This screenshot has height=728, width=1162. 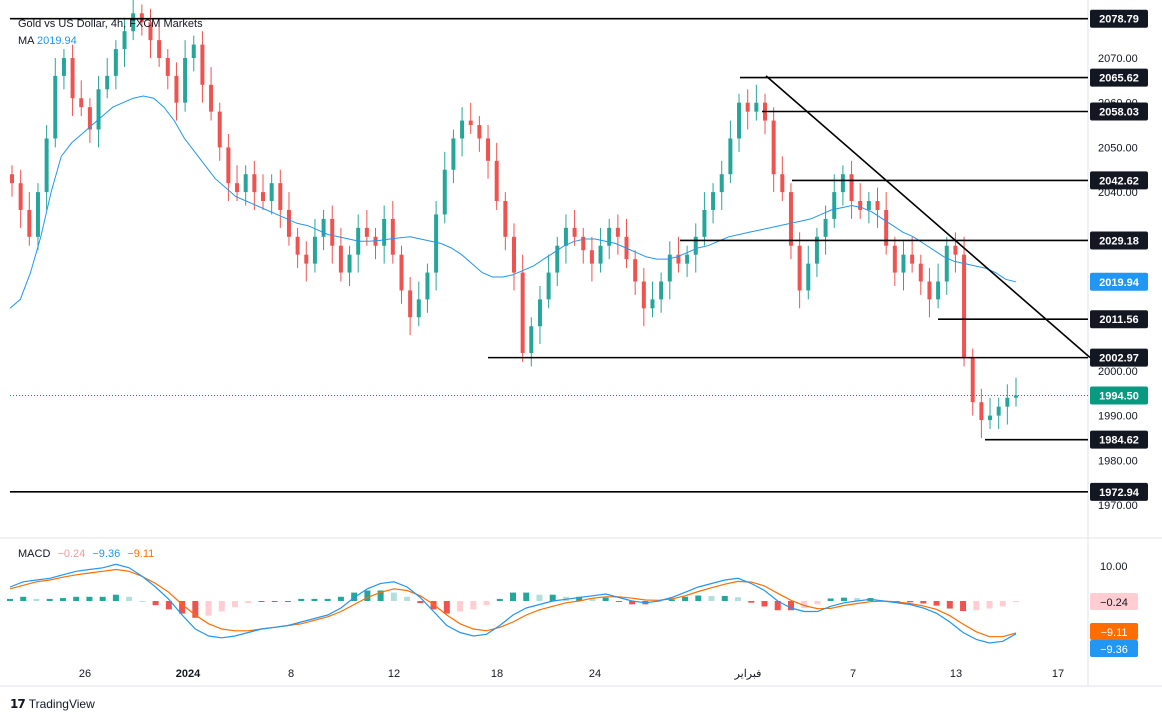 I want to click on level-label: 2065.62, so click(x=1119, y=79).